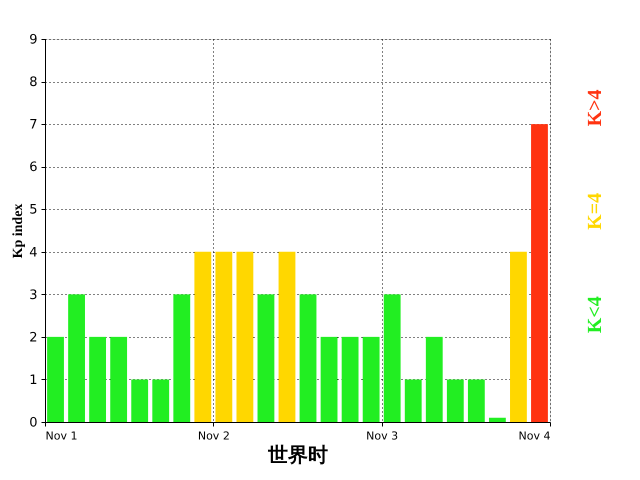 This screenshot has height=480, width=640. Describe the element at coordinates (33, 210) in the screenshot. I see `y-tick-label: 5` at that location.